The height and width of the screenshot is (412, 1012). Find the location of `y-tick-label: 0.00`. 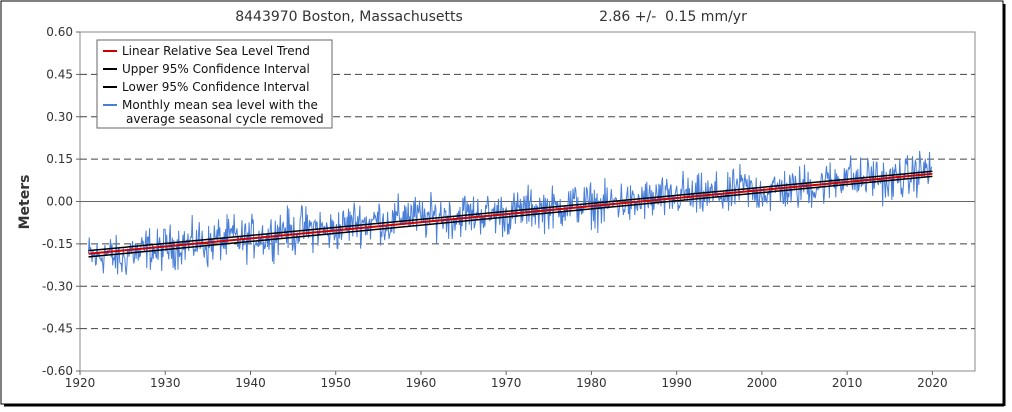

y-tick-label: 0.00 is located at coordinates (59, 202).